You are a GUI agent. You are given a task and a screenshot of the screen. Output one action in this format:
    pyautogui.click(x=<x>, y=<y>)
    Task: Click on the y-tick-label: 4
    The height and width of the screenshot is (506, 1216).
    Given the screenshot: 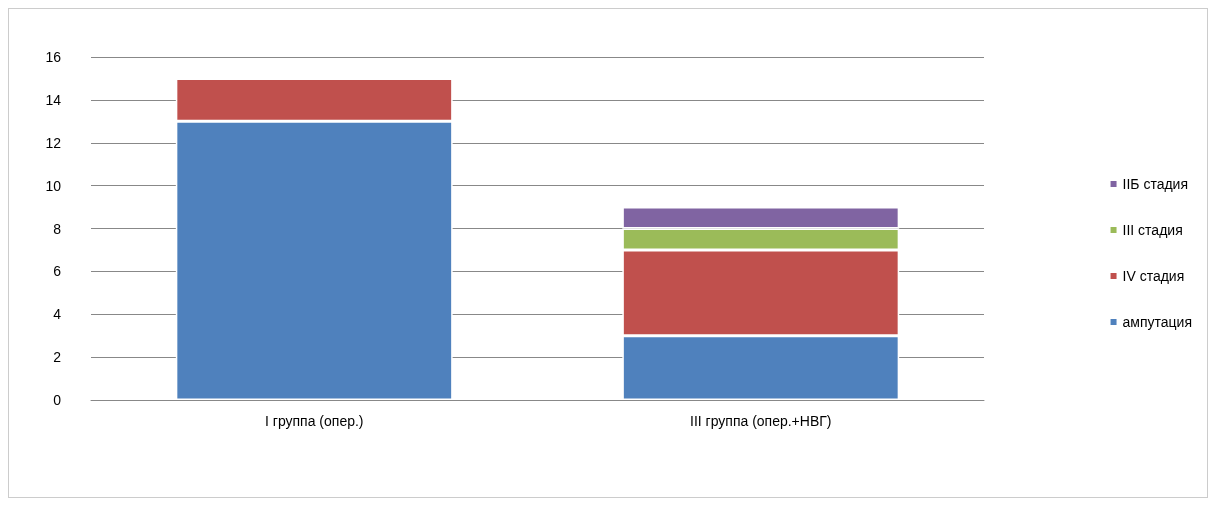 What is the action you would take?
    pyautogui.click(x=57, y=314)
    